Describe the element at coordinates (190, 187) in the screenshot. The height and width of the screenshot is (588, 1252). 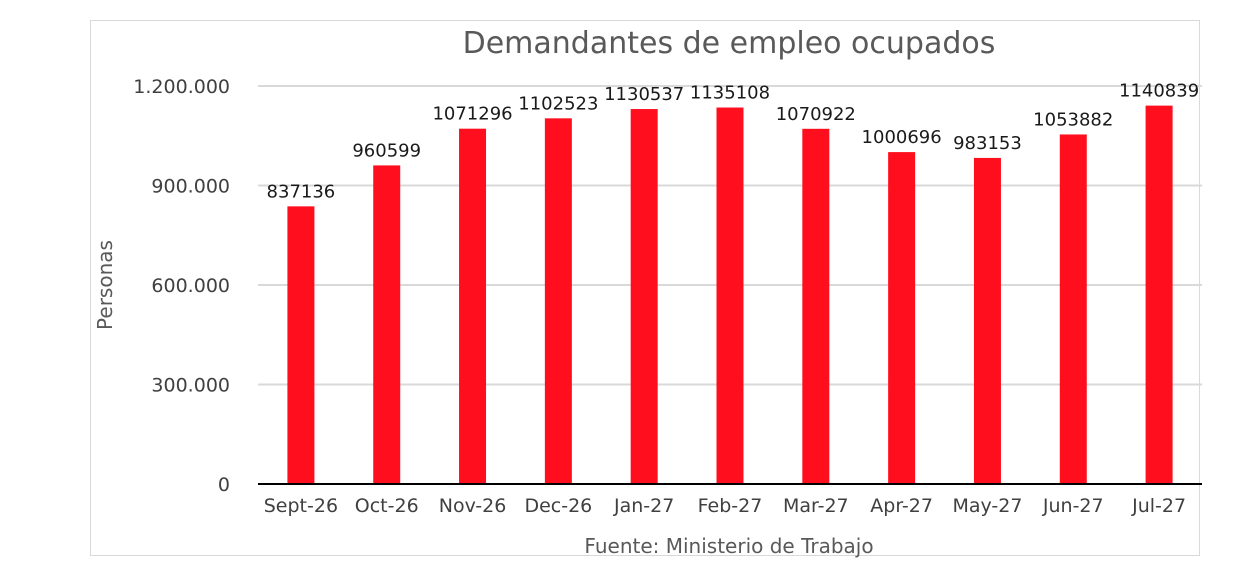
I see `y-tick-label: 900.000` at that location.